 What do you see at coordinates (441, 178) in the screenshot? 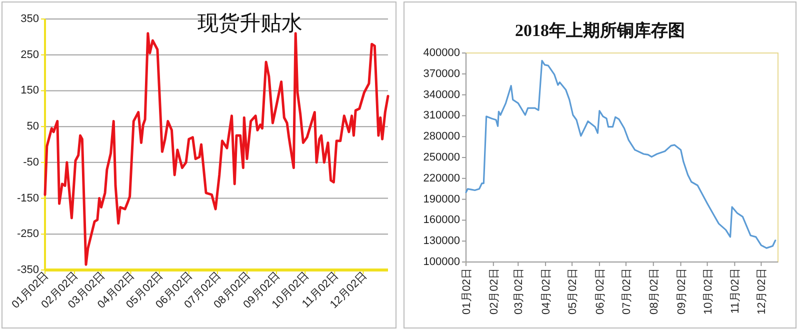
I see `y-tick-label: 220000` at bounding box center [441, 178].